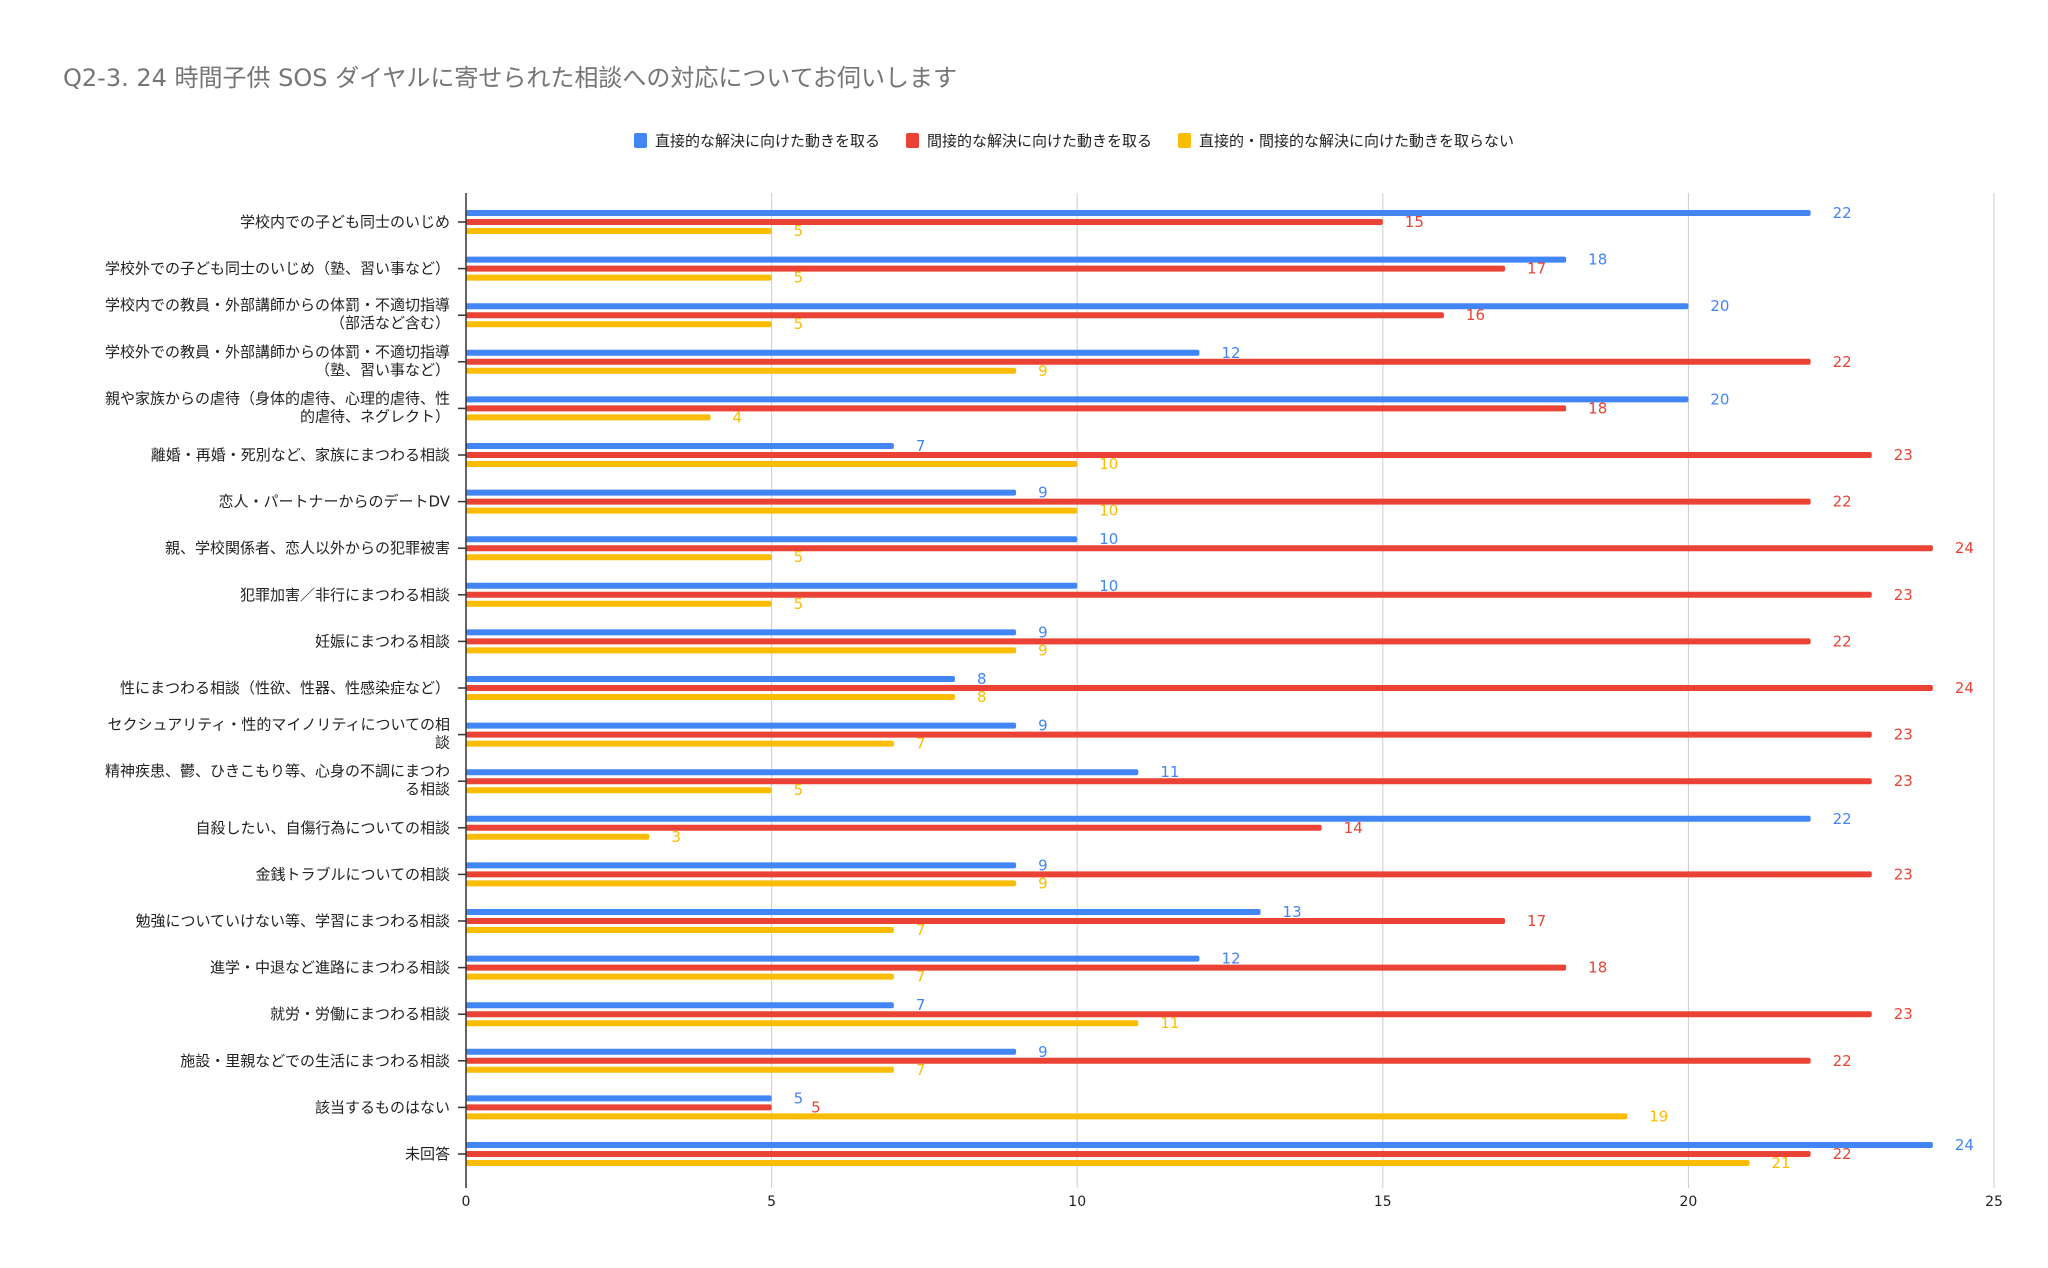  I want to click on x-tick-label: 10, so click(1077, 1202).